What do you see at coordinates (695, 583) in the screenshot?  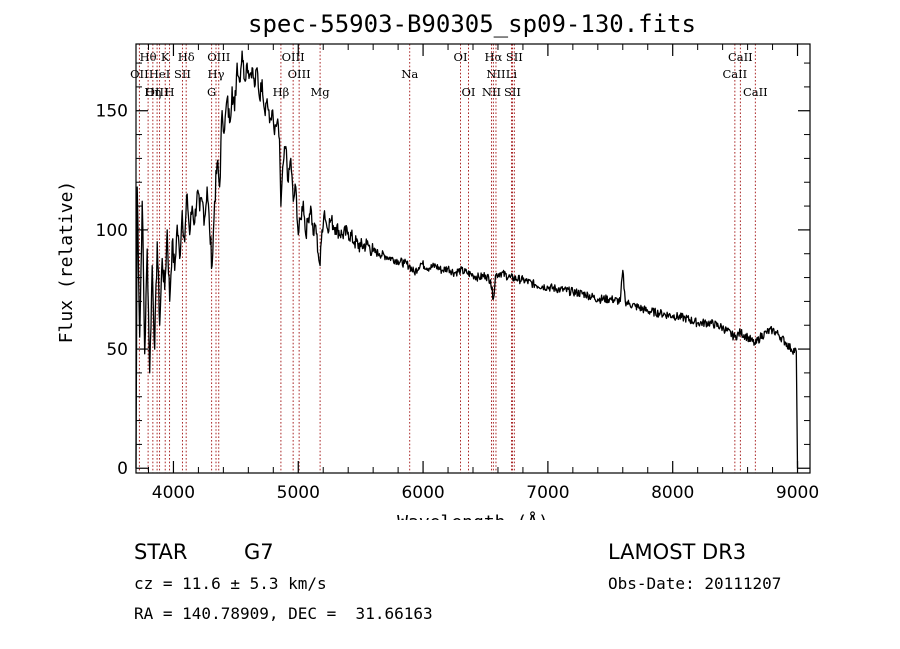 I see `observation-date: Obs-Date: 20111207` at bounding box center [695, 583].